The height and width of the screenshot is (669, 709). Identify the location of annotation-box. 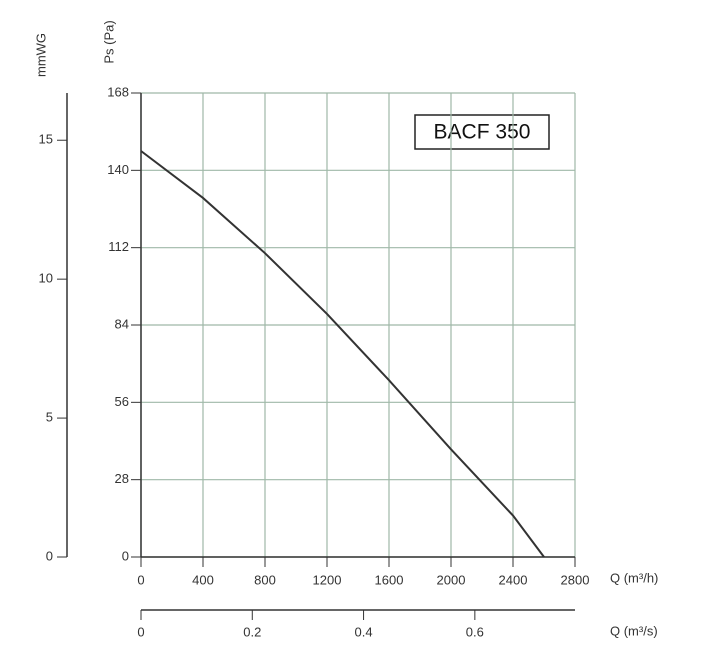
(482, 132).